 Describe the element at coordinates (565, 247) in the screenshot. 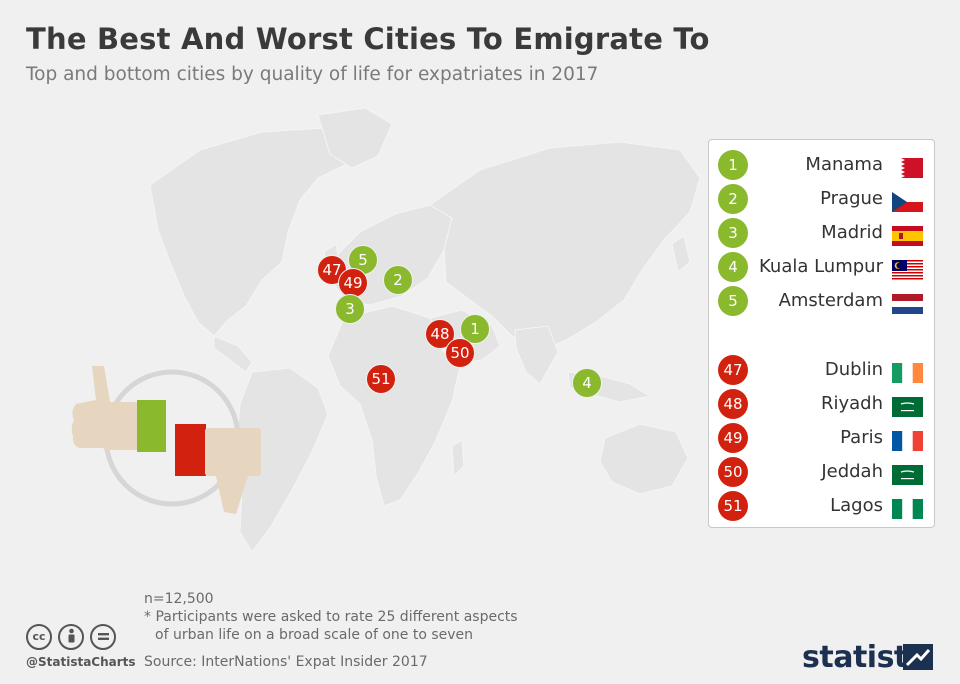

I see `asia-landmass` at that location.